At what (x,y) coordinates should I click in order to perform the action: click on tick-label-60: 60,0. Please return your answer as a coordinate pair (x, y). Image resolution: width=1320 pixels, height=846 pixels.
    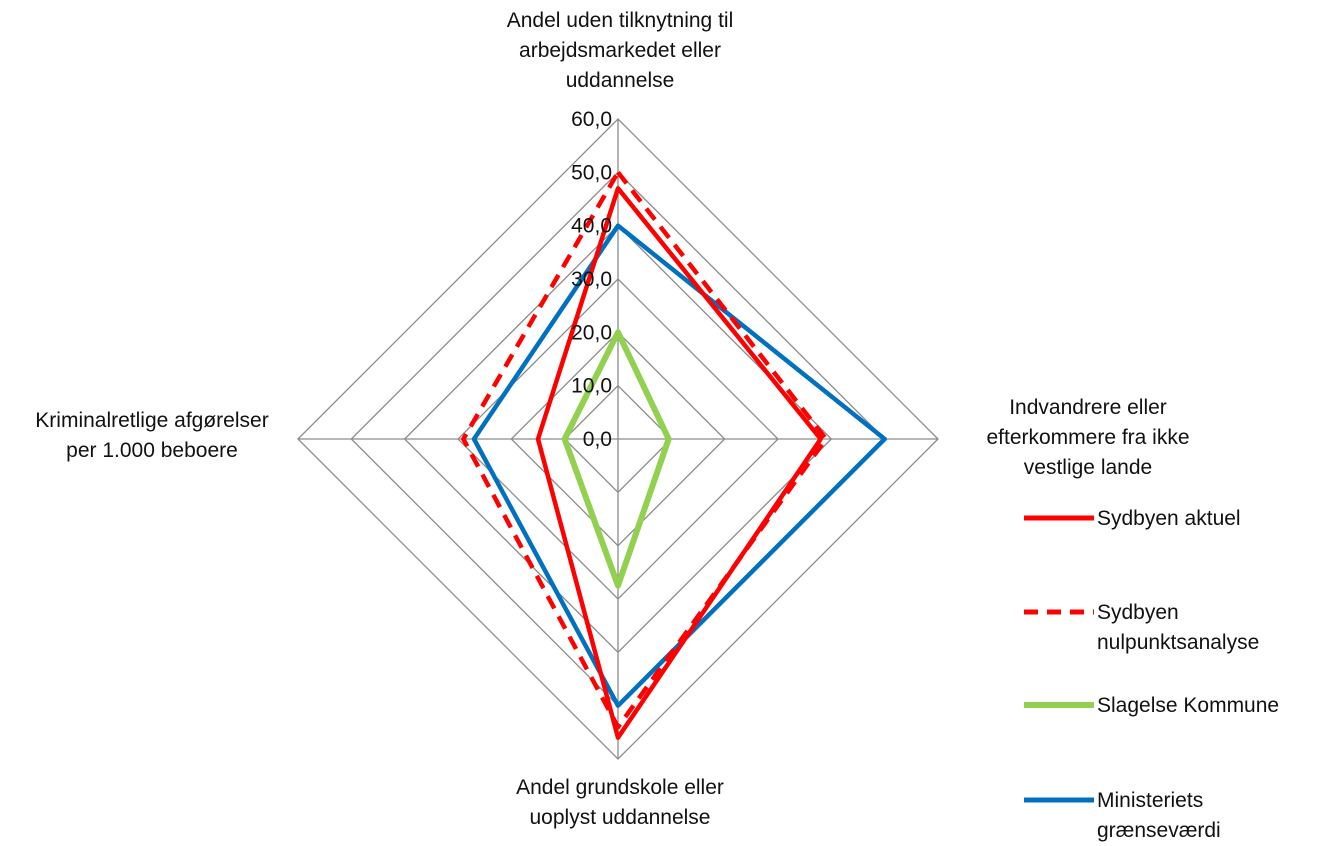
    Looking at the image, I should click on (591, 119).